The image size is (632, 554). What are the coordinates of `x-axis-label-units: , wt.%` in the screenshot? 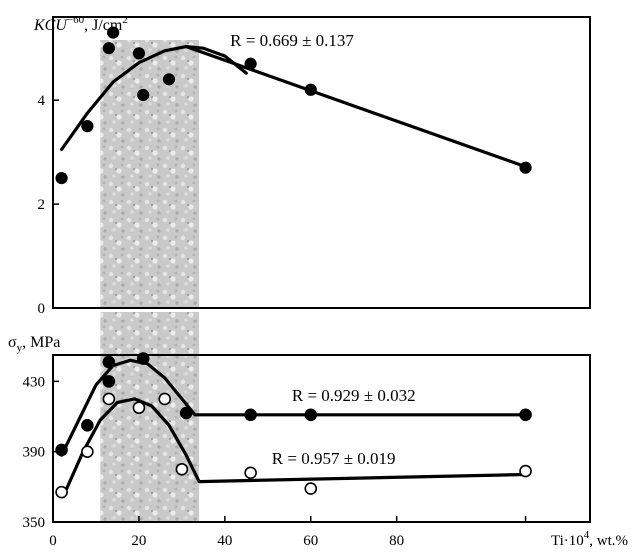 It's located at (608, 541).